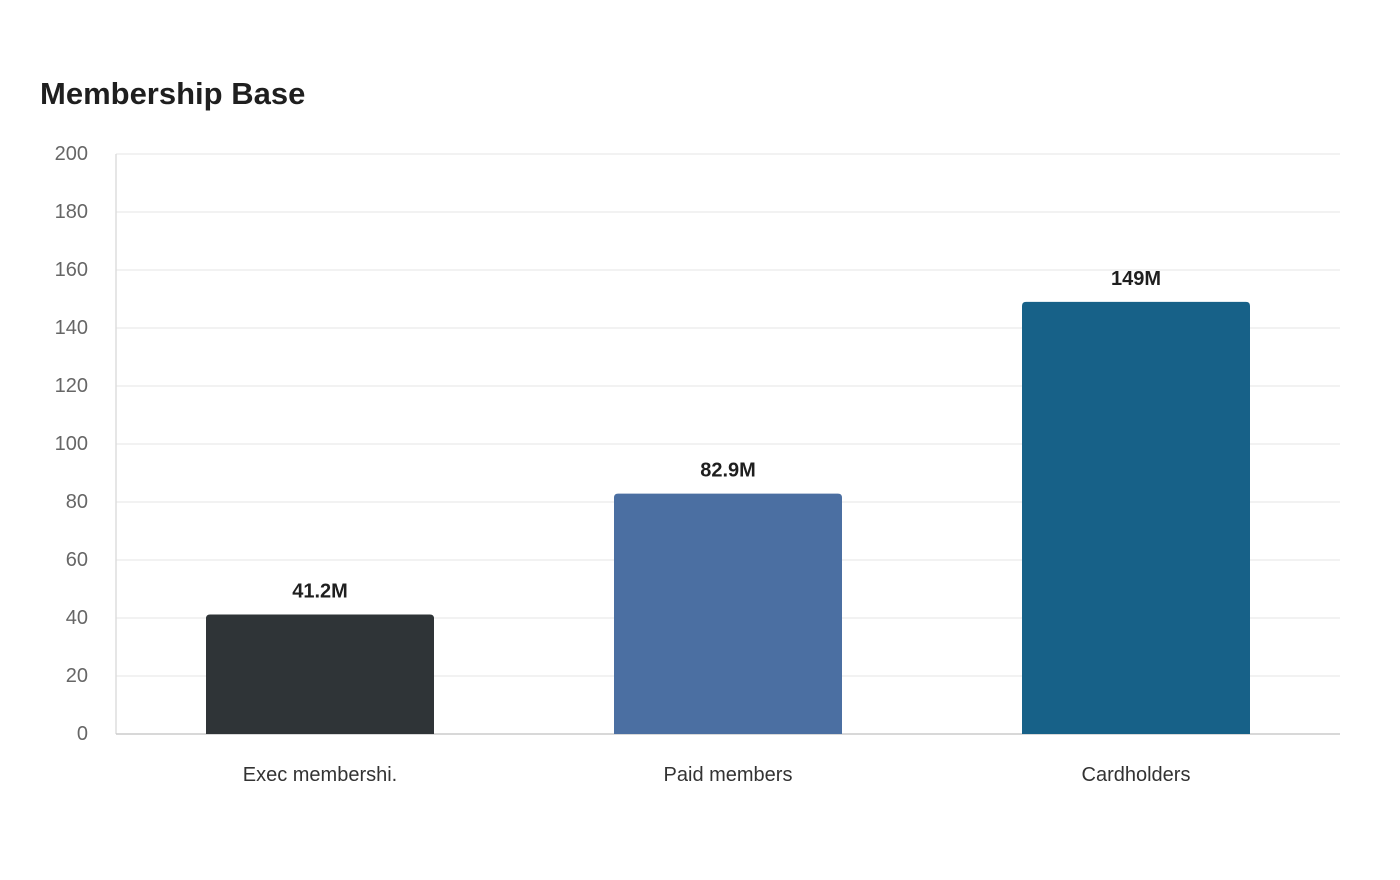  I want to click on x-tick-label: Paid members, so click(728, 775).